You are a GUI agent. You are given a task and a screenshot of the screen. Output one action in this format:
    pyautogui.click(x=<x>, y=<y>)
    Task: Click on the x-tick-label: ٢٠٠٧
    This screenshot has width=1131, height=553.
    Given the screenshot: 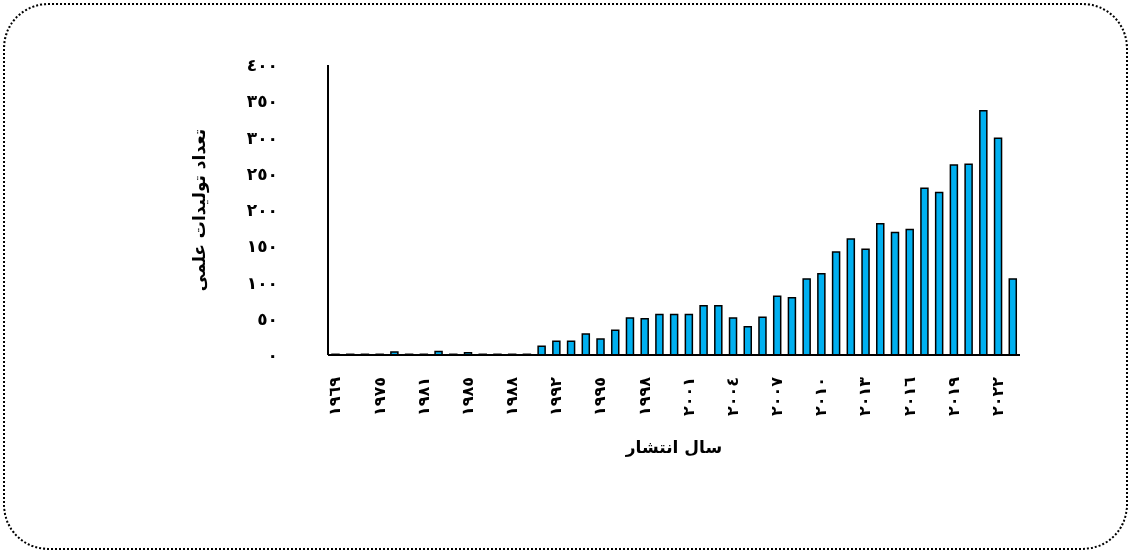 What is the action you would take?
    pyautogui.click(x=777, y=396)
    